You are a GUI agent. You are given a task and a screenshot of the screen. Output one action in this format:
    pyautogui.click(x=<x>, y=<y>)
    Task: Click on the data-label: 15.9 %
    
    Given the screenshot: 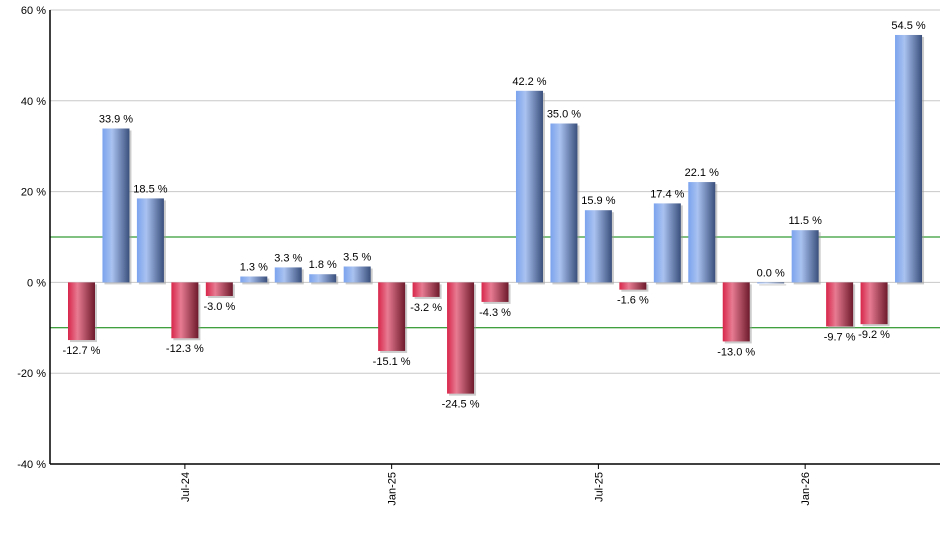 What is the action you would take?
    pyautogui.click(x=598, y=201)
    